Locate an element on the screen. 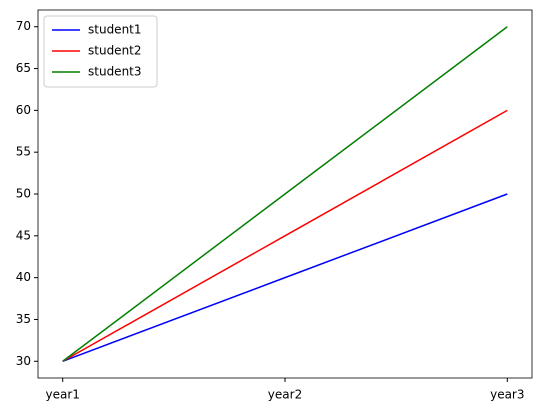 The height and width of the screenshot is (413, 543). legend: student1 student2 student3 is located at coordinates (100, 51).